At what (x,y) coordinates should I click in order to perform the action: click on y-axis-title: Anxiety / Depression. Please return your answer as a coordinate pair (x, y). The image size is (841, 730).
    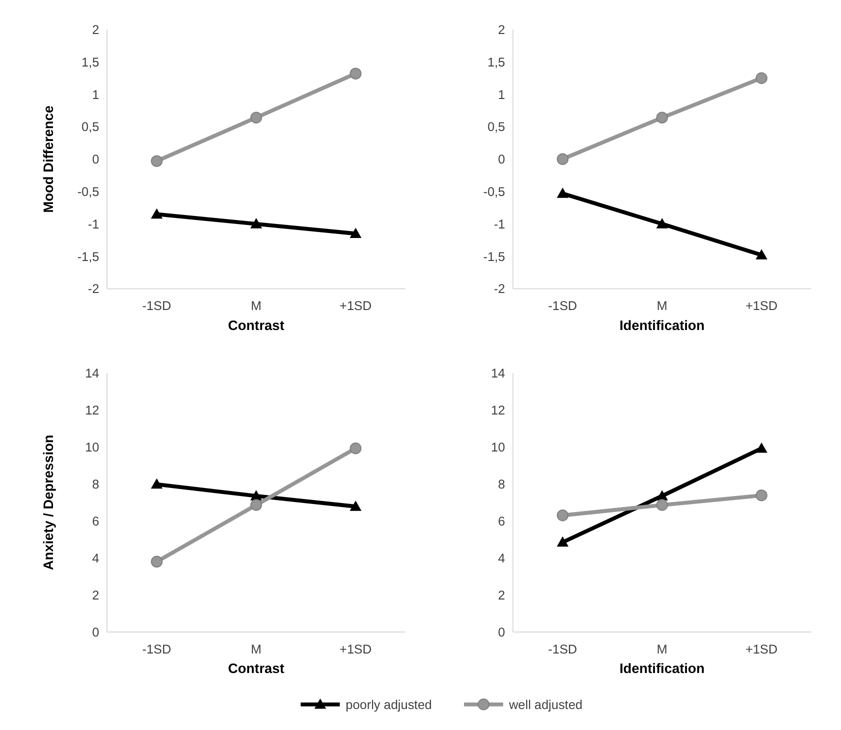
    Looking at the image, I should click on (48, 502).